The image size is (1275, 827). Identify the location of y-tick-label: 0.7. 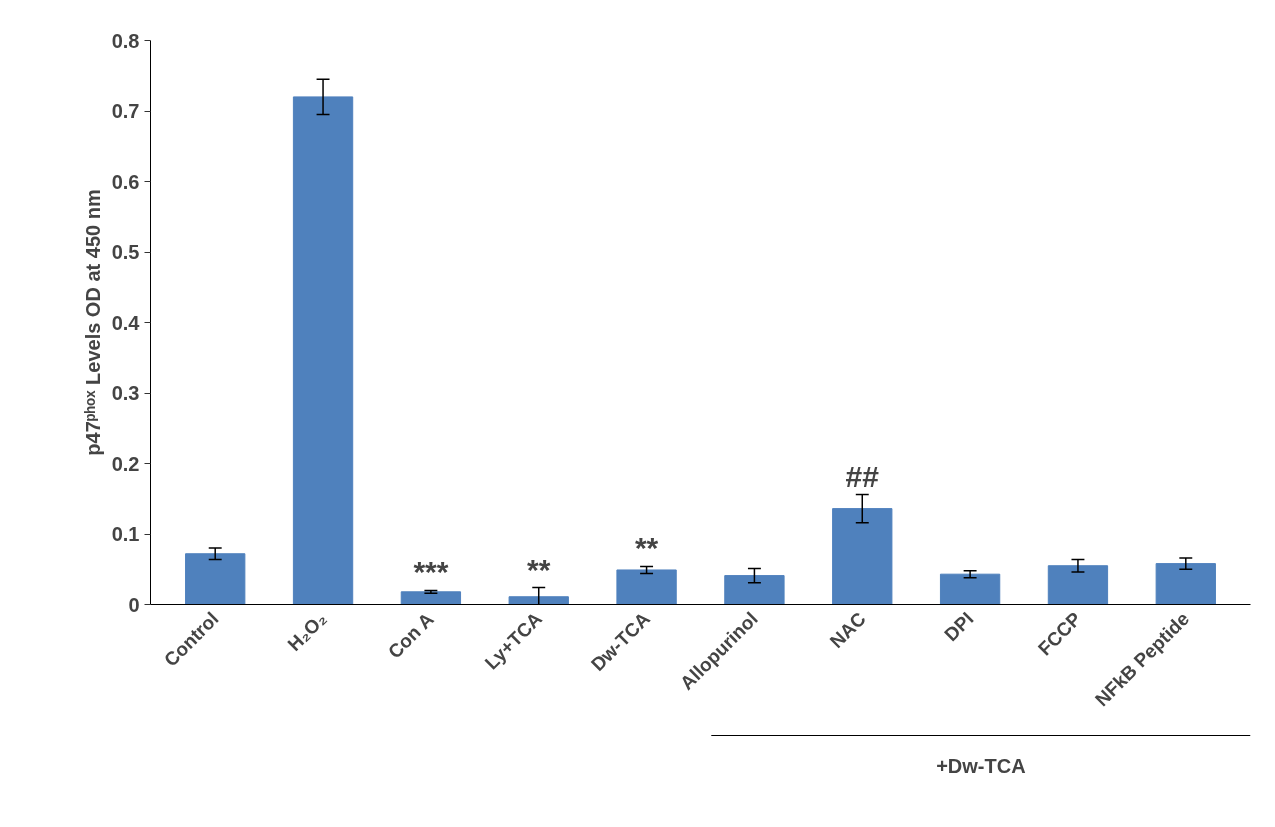
(125, 111).